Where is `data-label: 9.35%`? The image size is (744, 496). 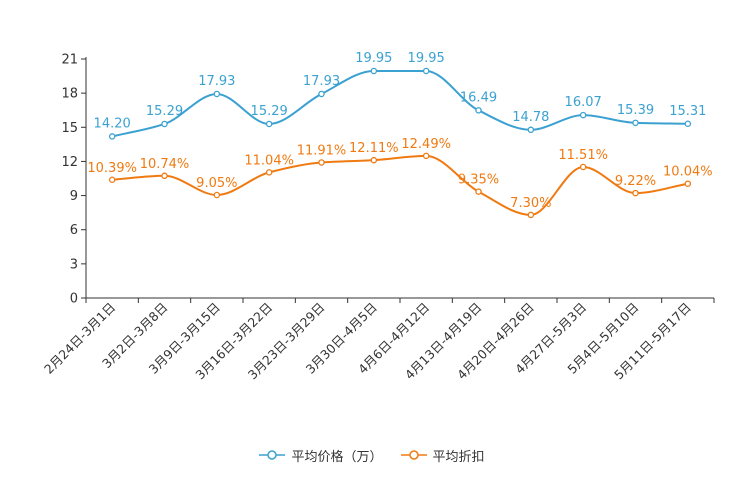
data-label: 9.35% is located at coordinates (478, 180).